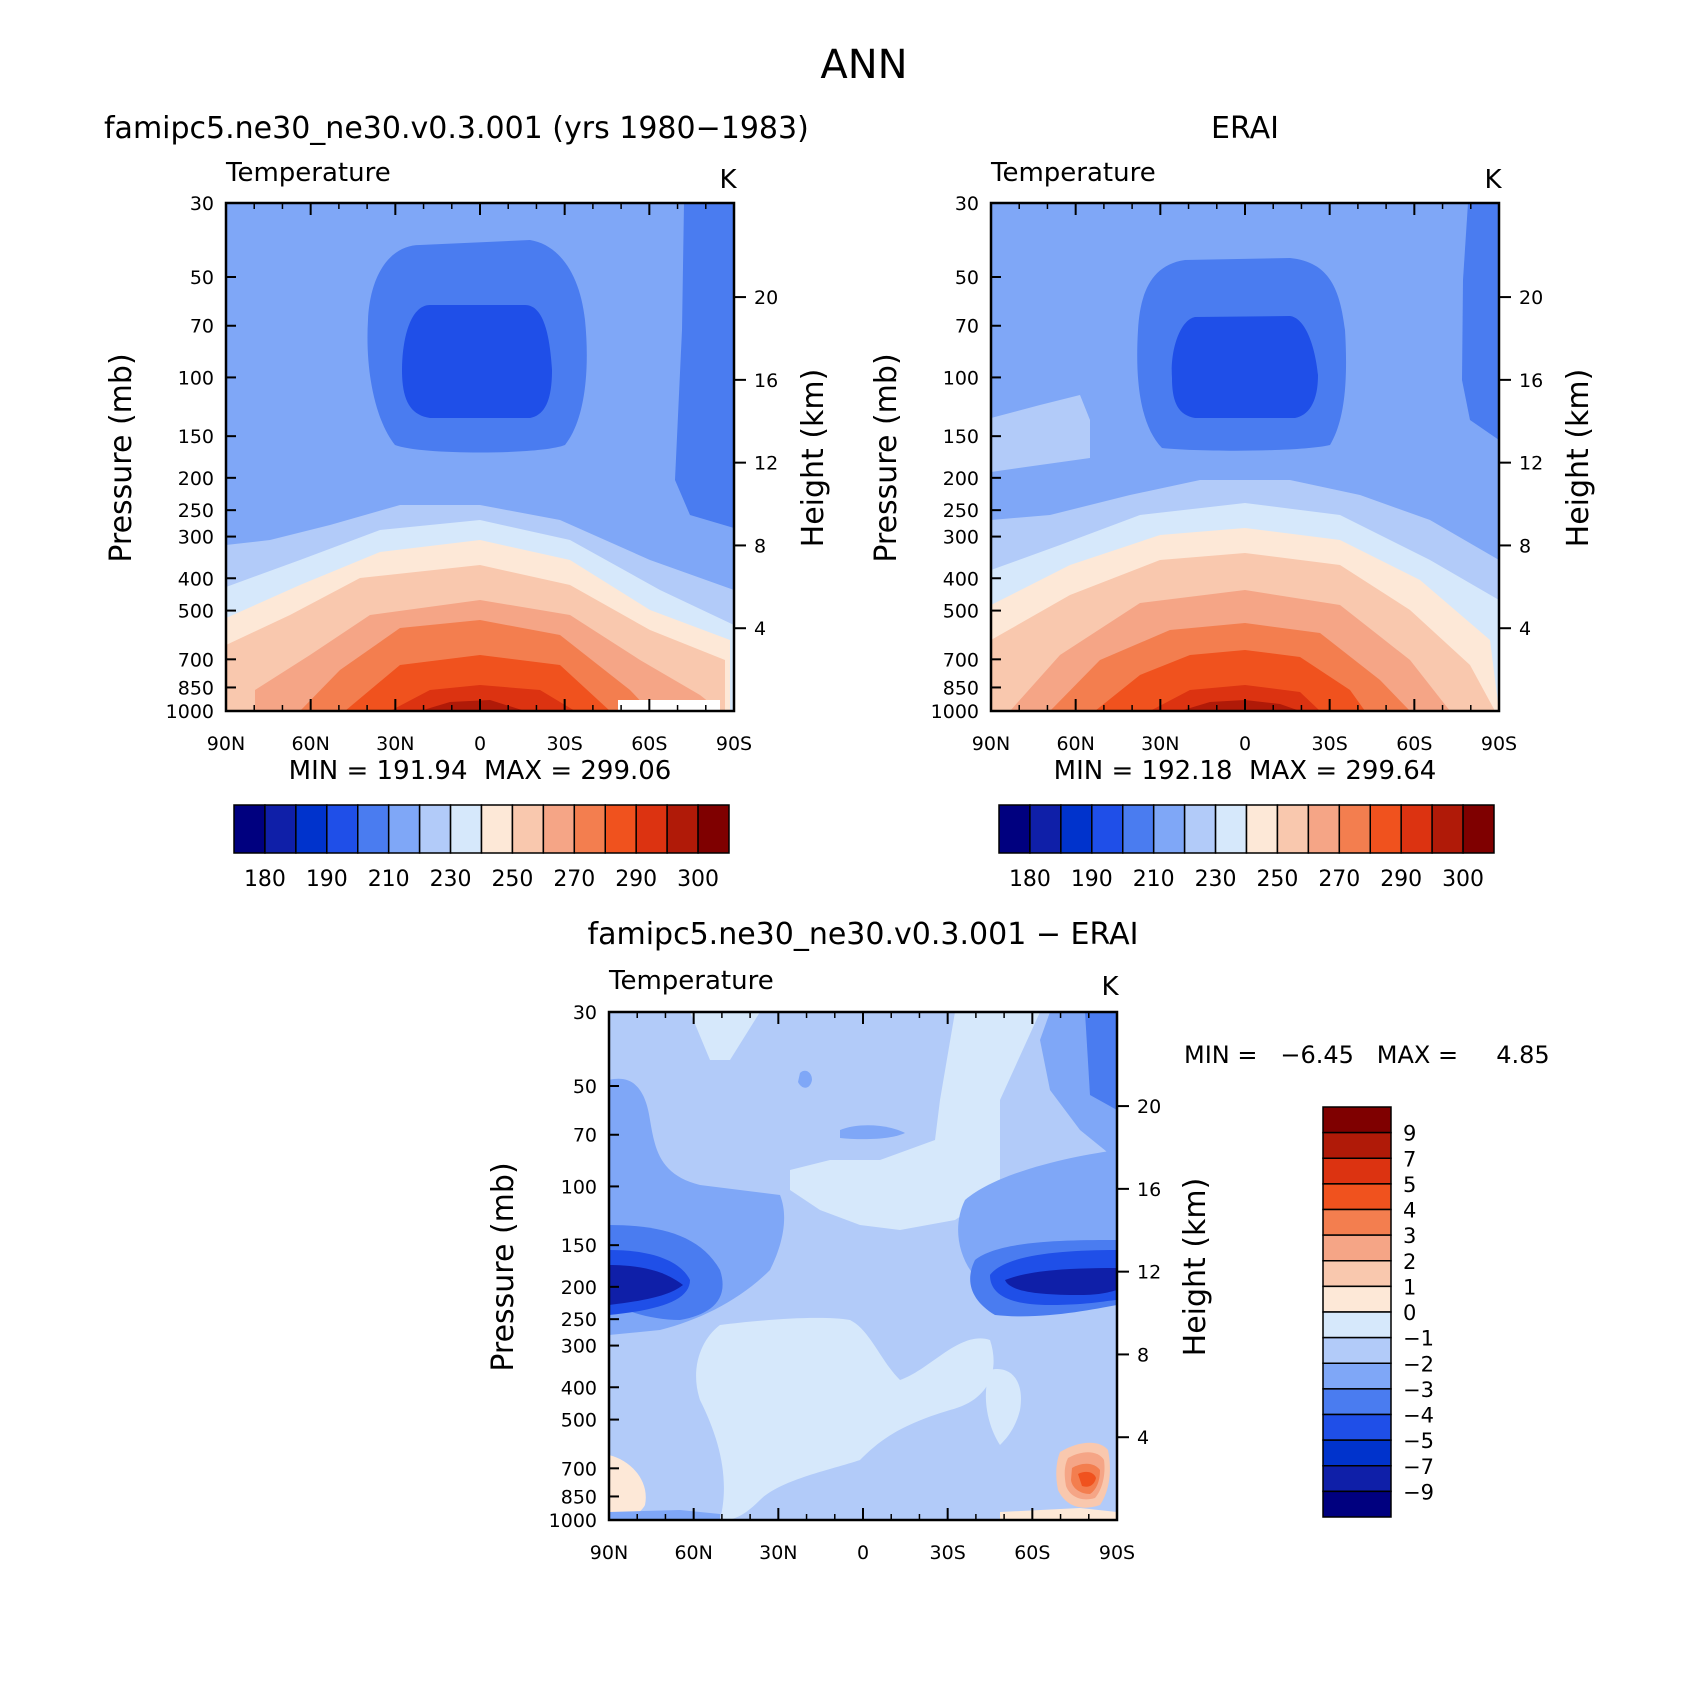 The image size is (1708, 1708). I want to click on y-tick-label: 150, so click(579, 1246).